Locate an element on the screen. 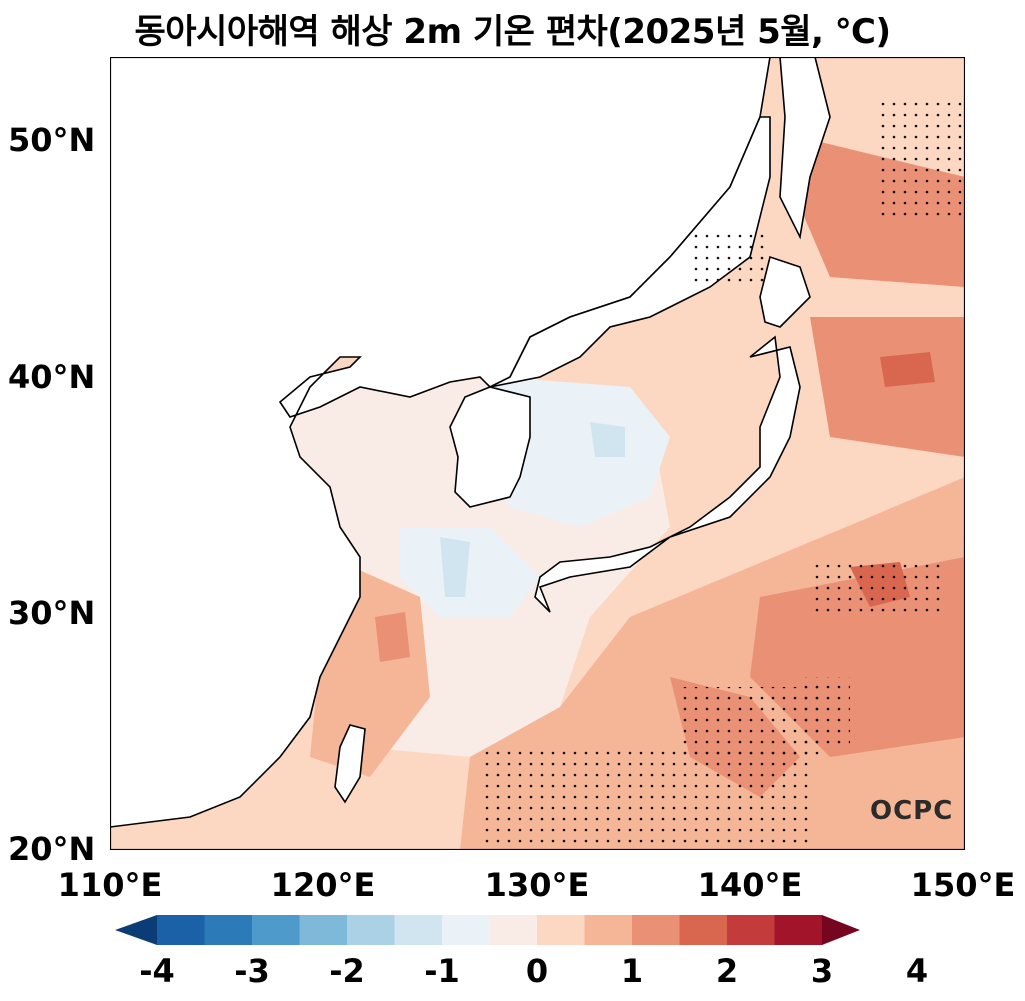  cbar-tick: -3 is located at coordinates (252, 971).